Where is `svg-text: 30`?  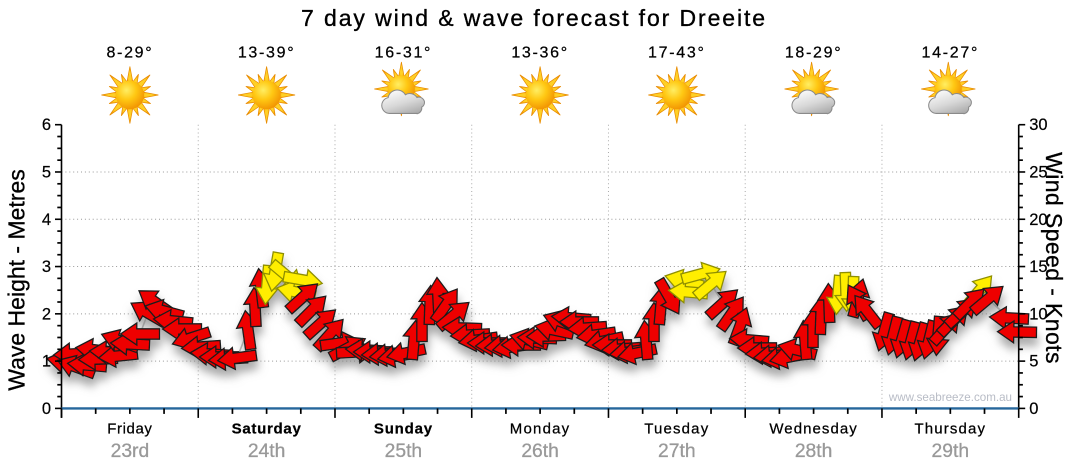 svg-text: 30 is located at coordinates (1038, 125).